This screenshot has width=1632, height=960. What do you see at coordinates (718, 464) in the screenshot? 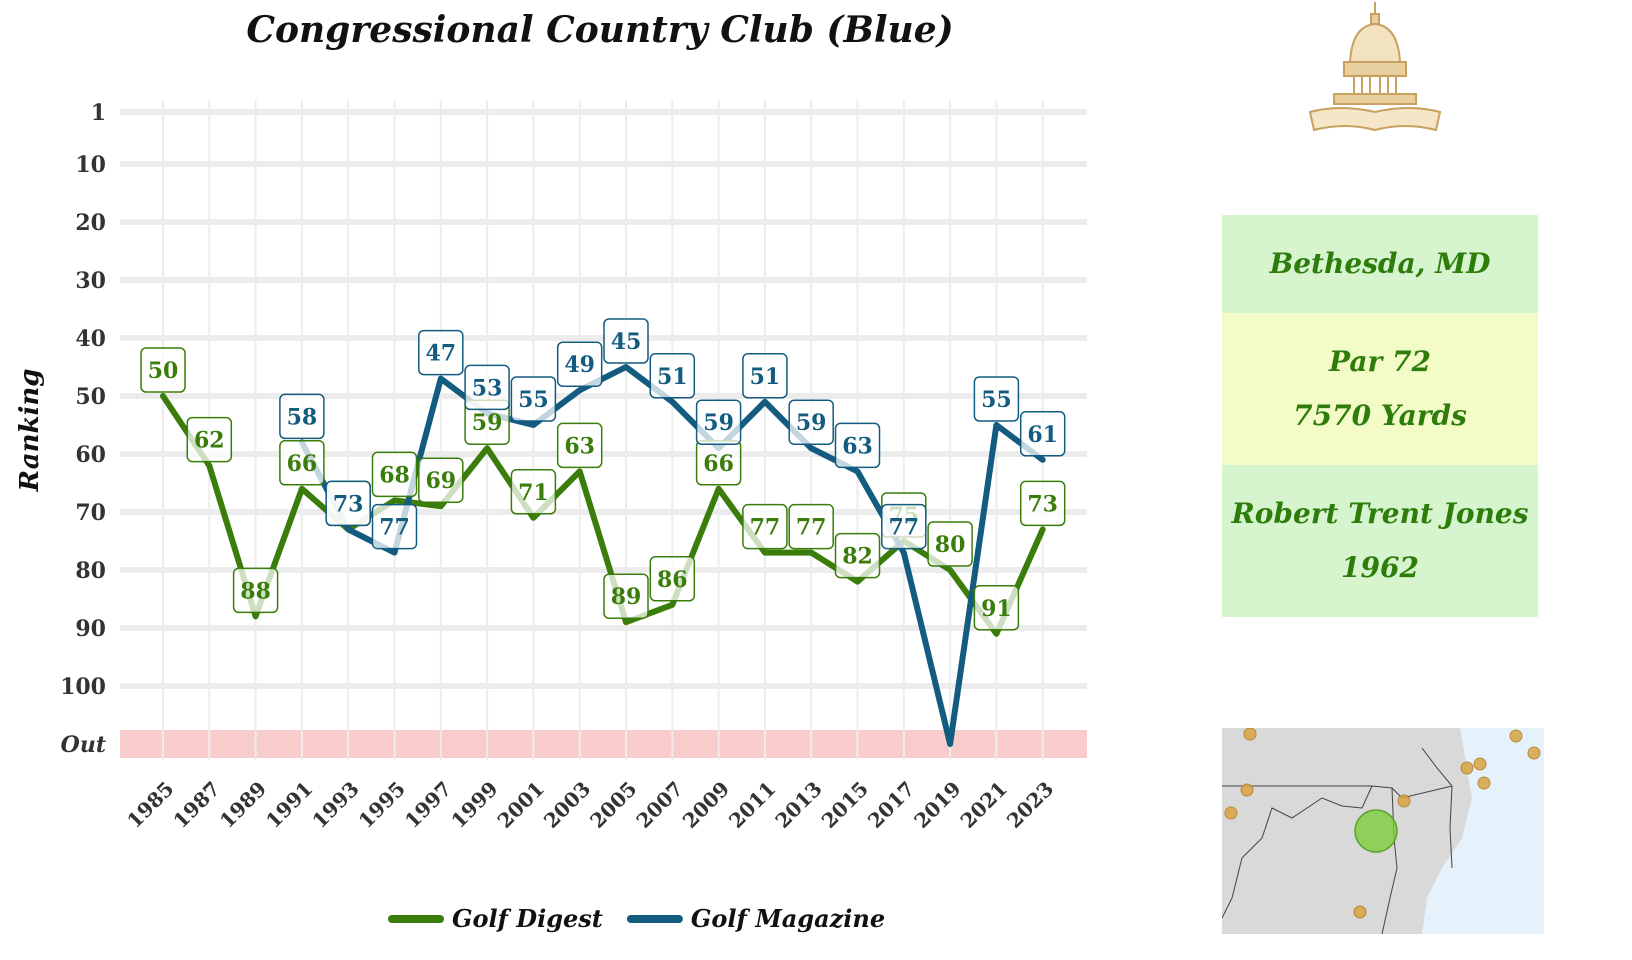
I see `data-label: 66` at bounding box center [718, 464].